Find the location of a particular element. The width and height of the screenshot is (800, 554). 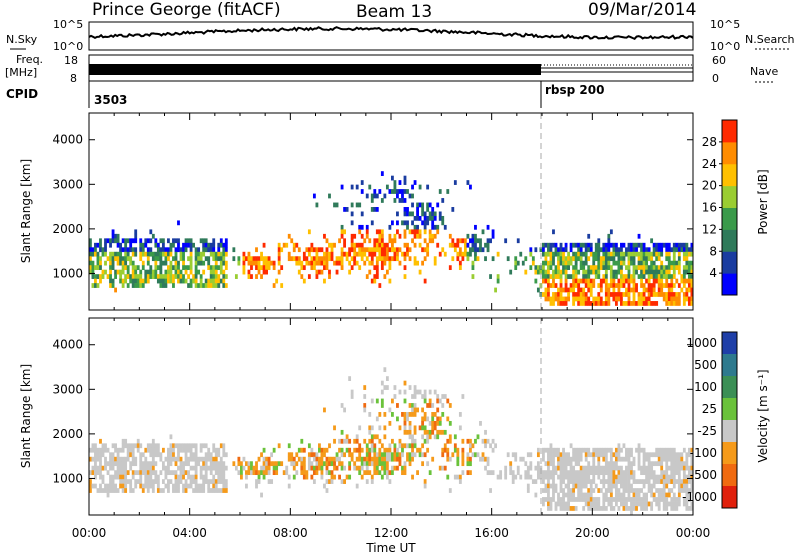

colorbar-swatch is located at coordinates (729, 262).